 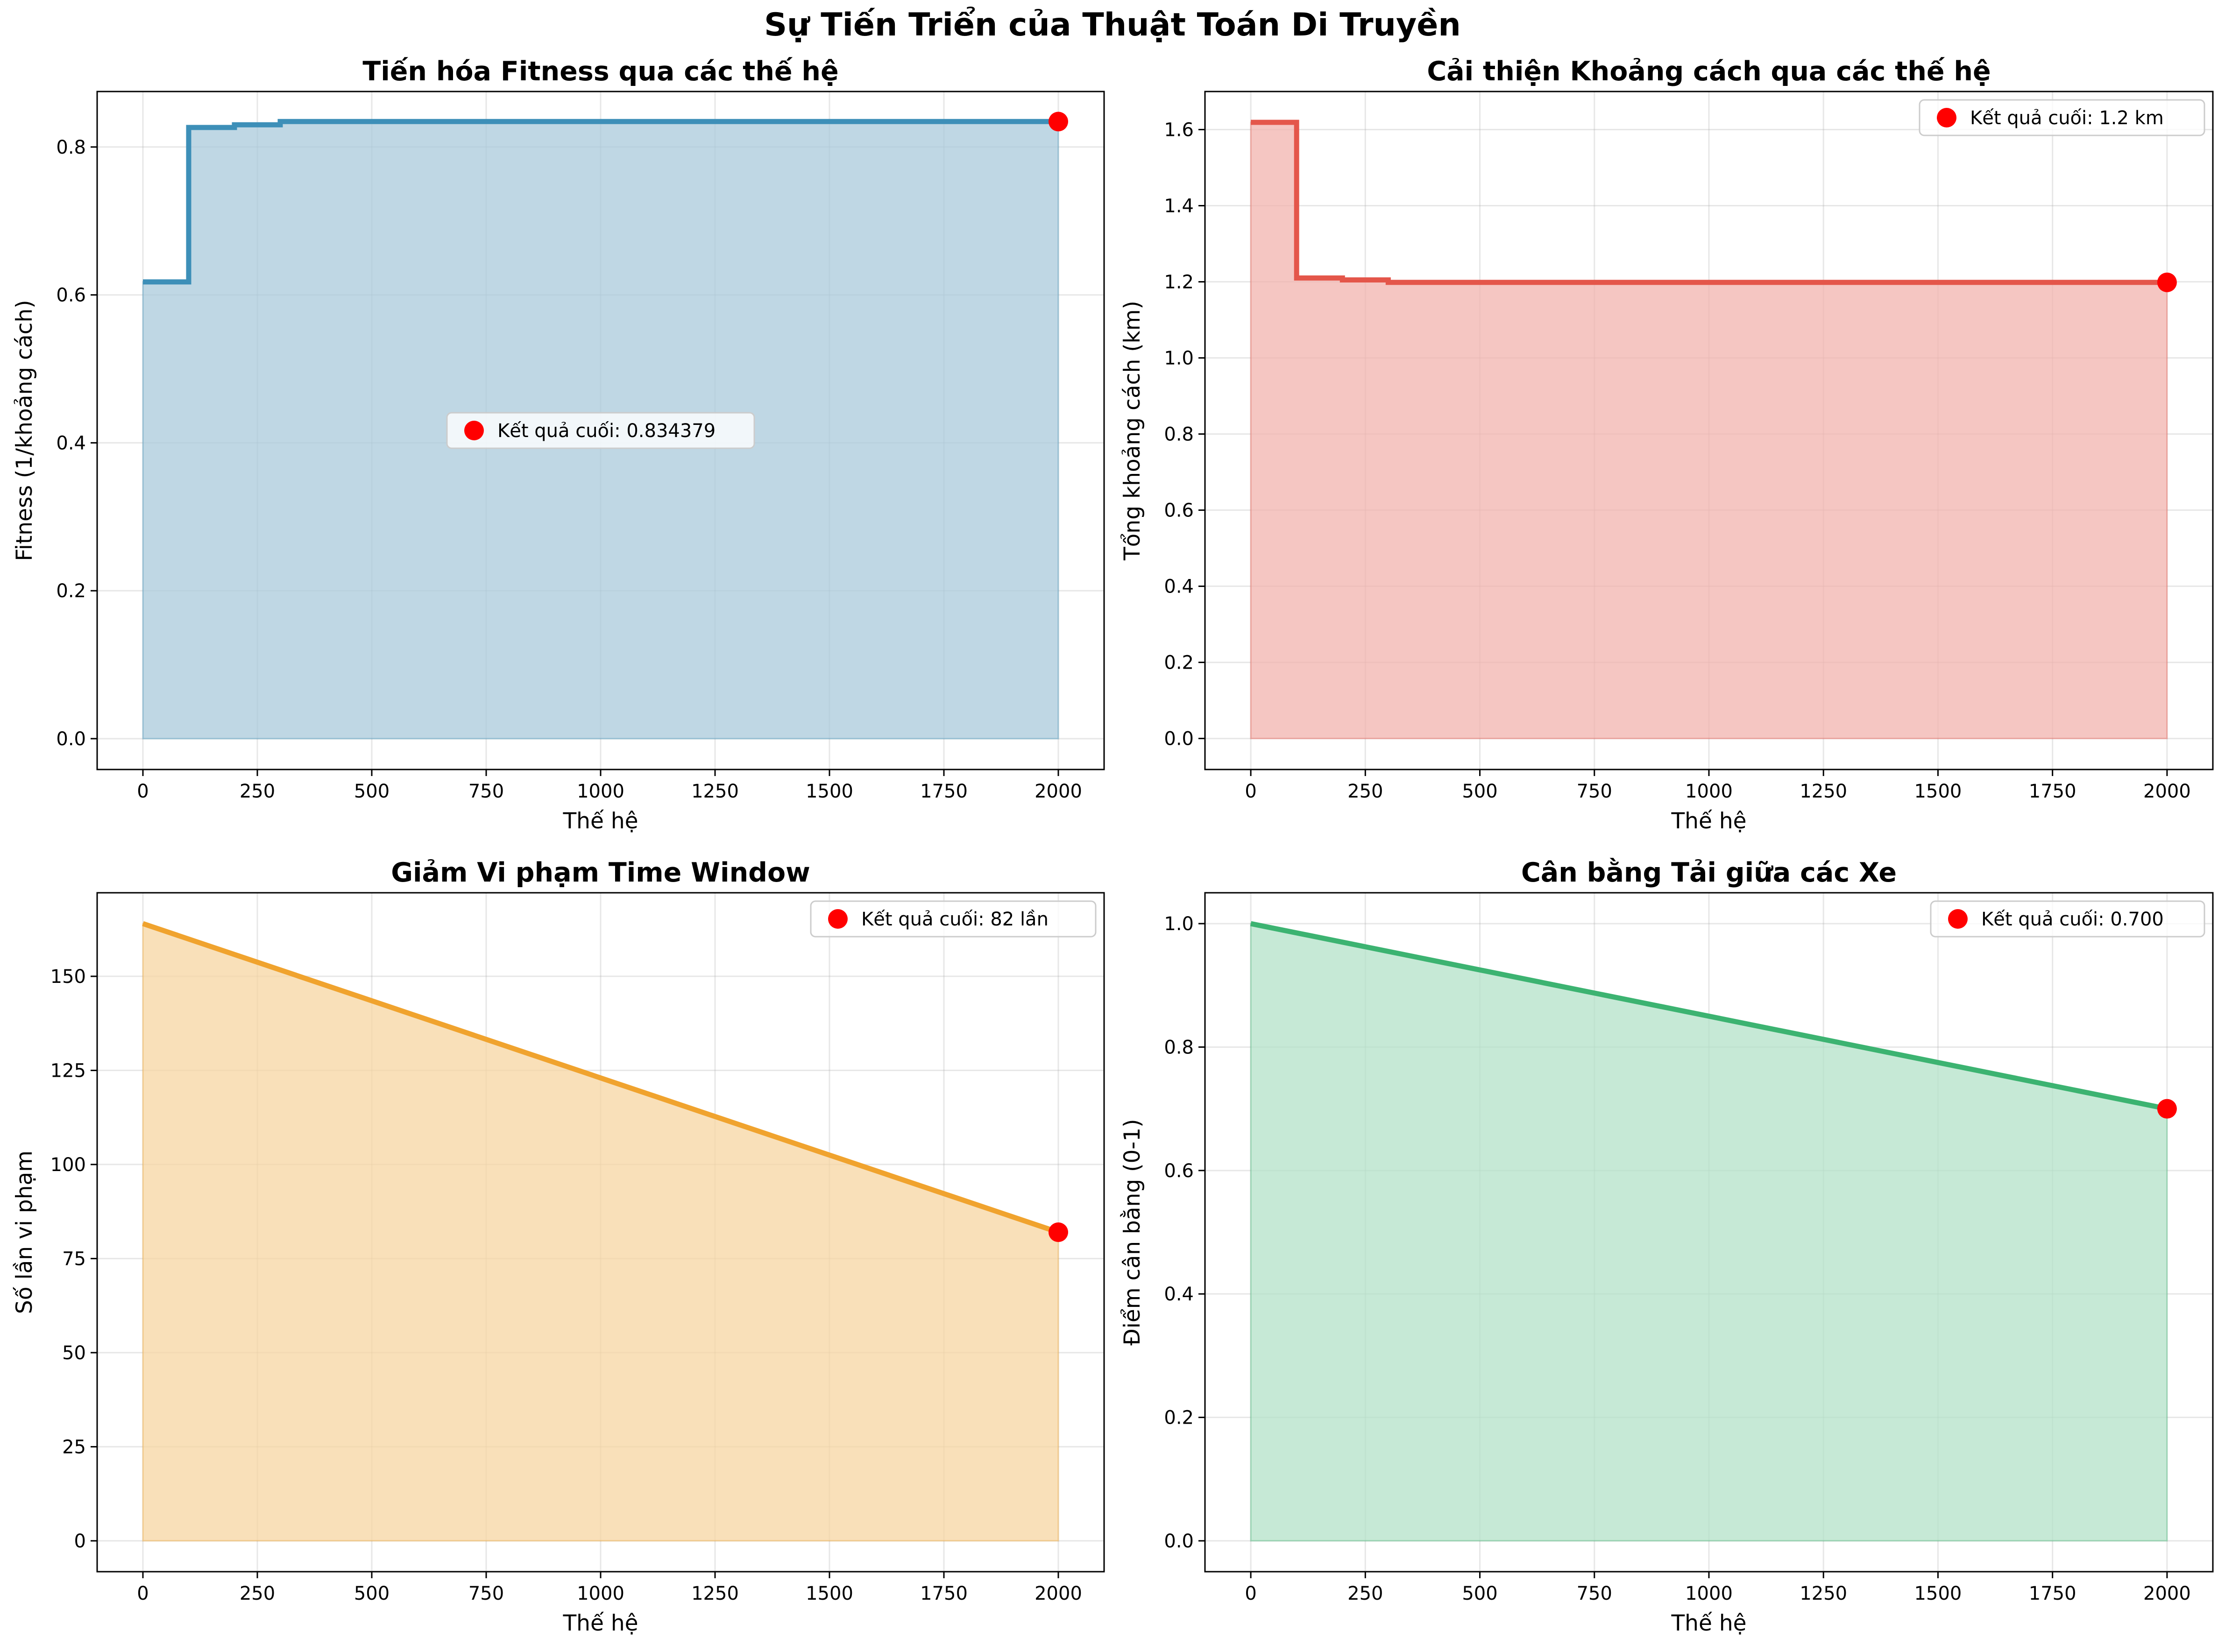 What do you see at coordinates (24, 1232) in the screenshot?
I see `y-axis-label: Số lần vi phạm` at bounding box center [24, 1232].